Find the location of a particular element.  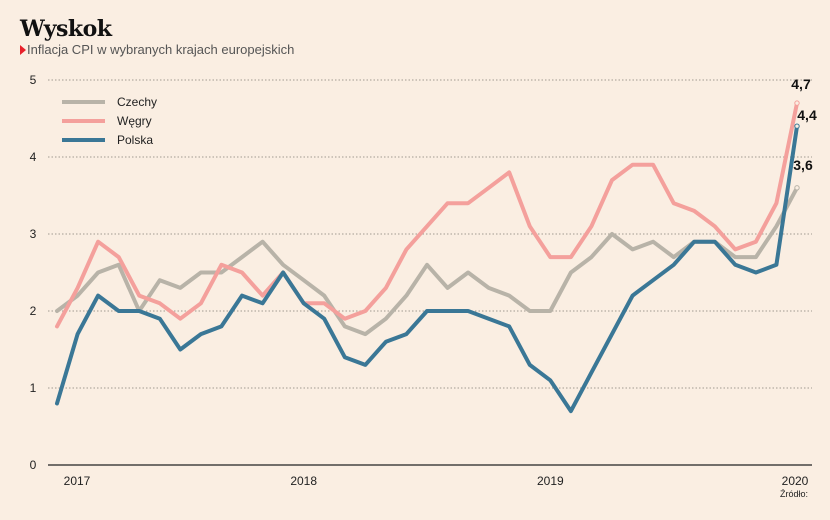

x-tick-label: 2017 is located at coordinates (77, 481).